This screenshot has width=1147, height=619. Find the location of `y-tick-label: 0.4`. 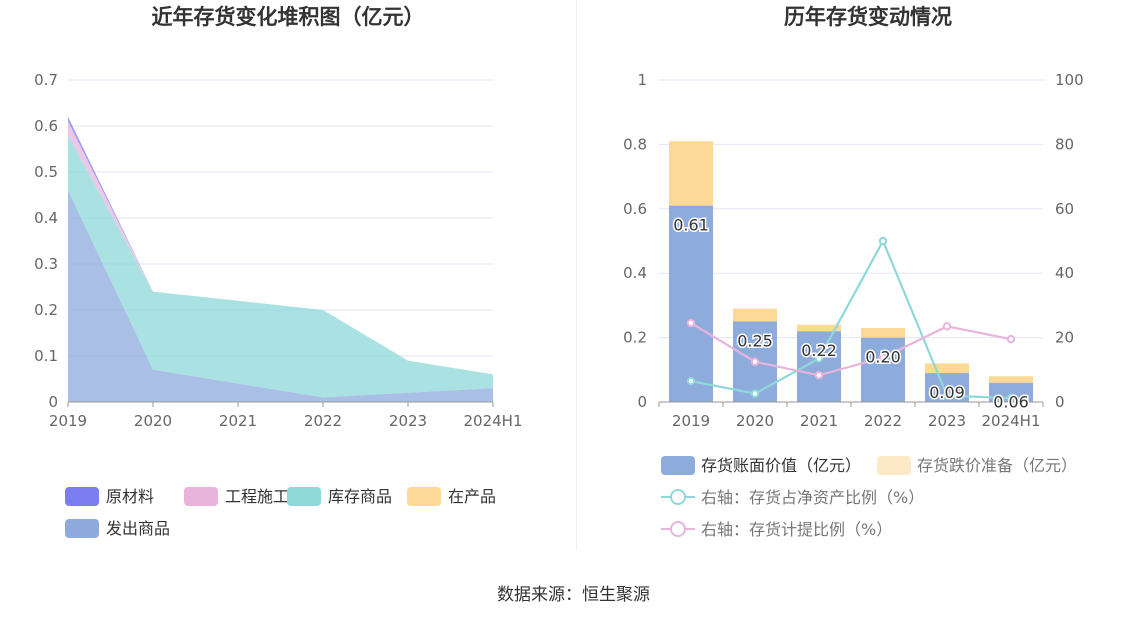

y-tick-label: 0.4 is located at coordinates (46, 218).